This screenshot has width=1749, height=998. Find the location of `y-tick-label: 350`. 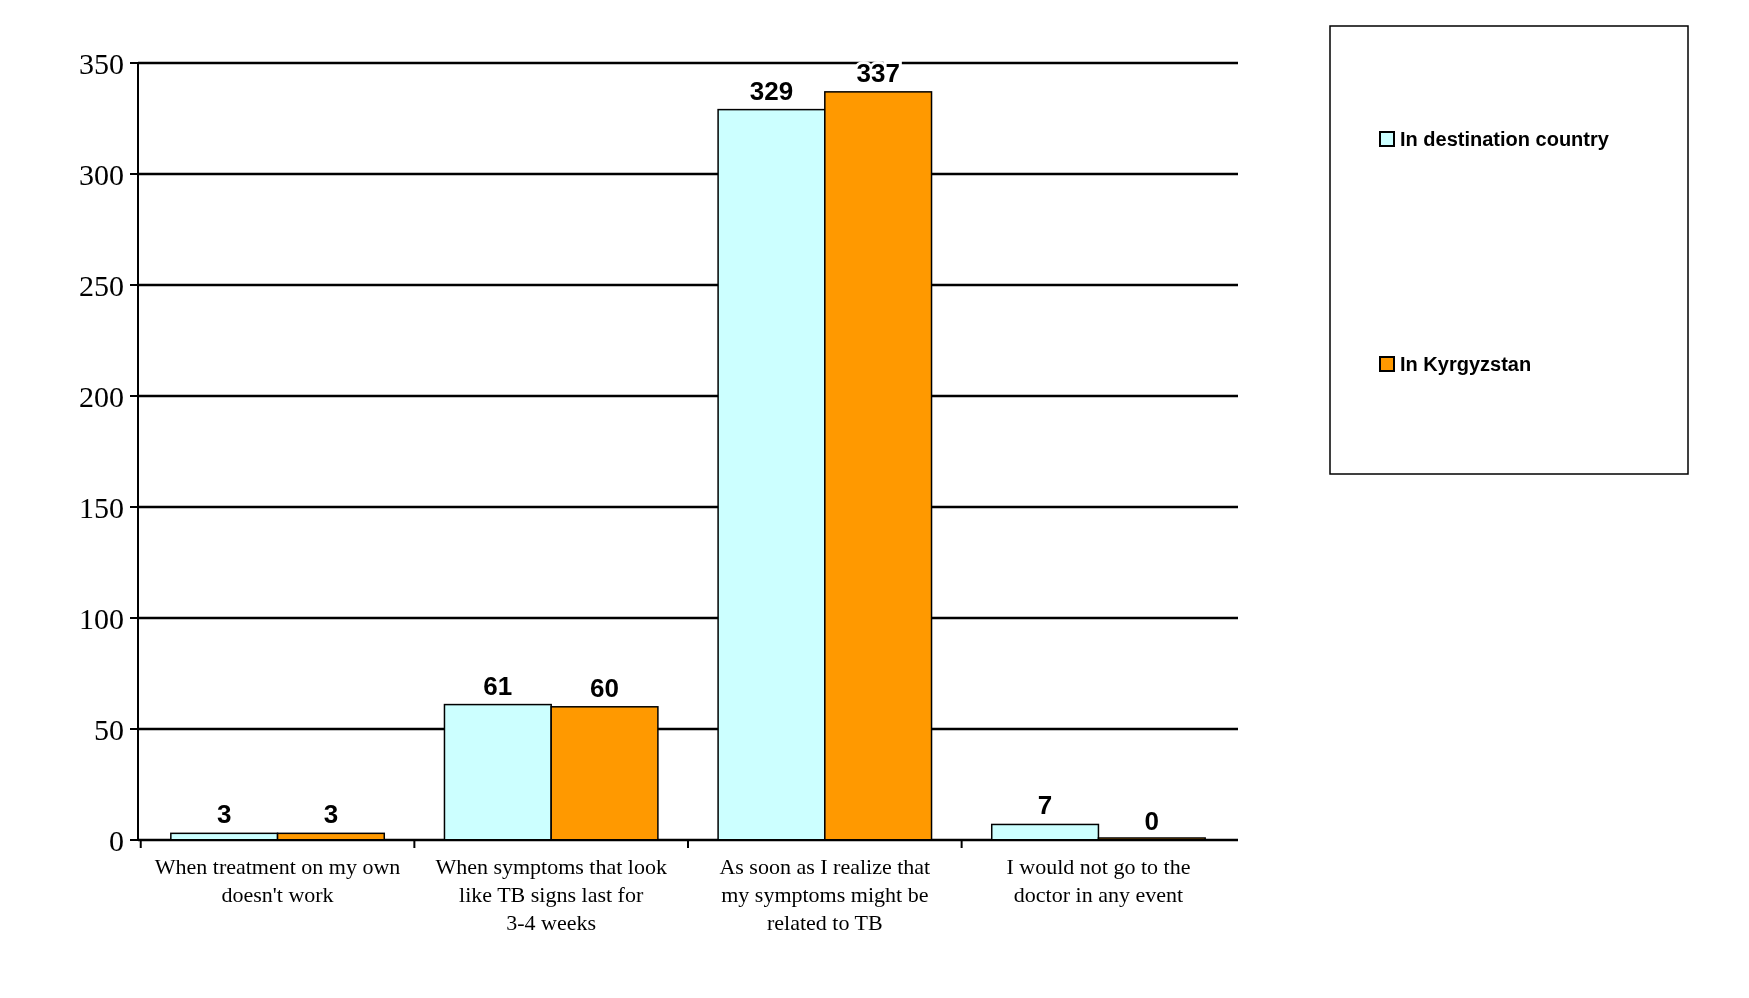

y-tick-label: 350 is located at coordinates (101, 63).